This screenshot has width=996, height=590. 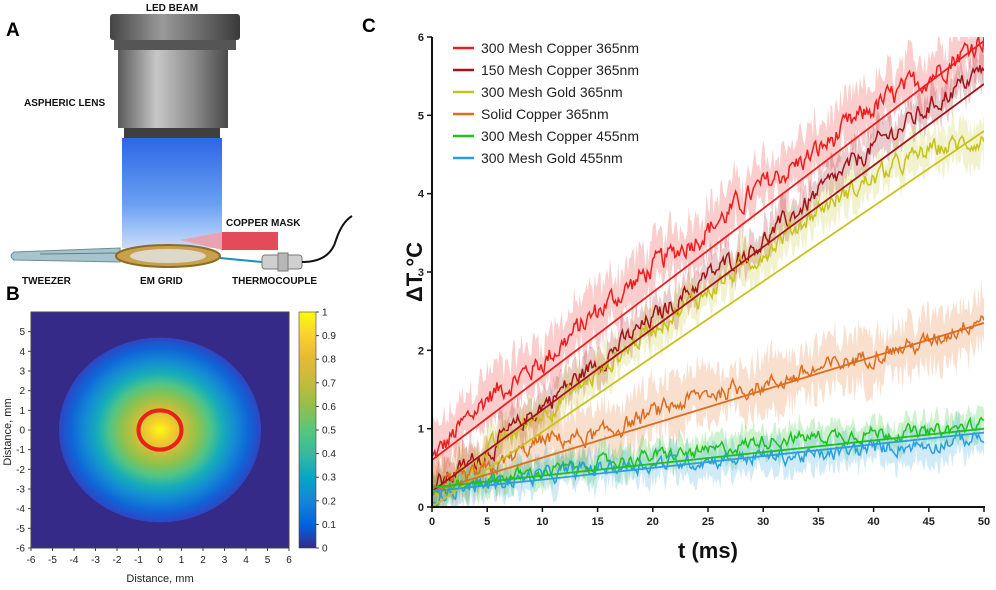 I want to click on legend-label-gold365: 300 Mesh Gold 365nm, so click(x=552, y=92).